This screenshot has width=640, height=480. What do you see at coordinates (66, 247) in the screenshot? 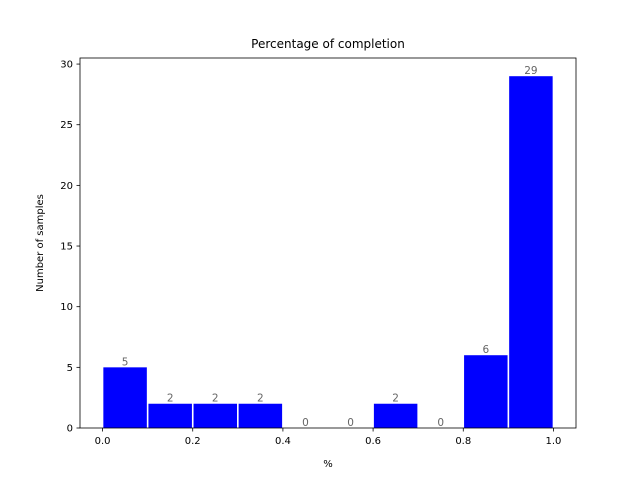
I see `y-tick-label: 15` at bounding box center [66, 247].